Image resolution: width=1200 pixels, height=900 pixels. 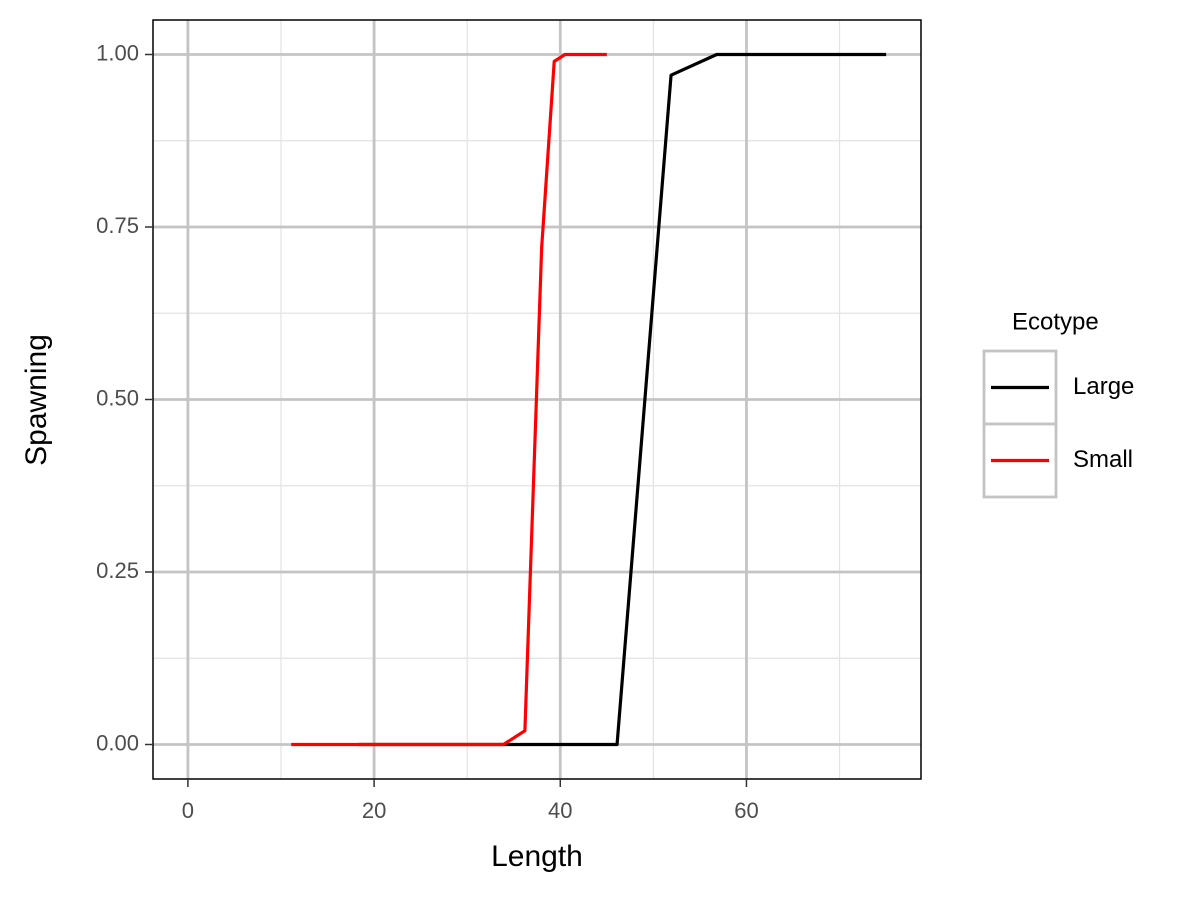 I want to click on y-axis-title: Spawning, so click(x=36, y=400).